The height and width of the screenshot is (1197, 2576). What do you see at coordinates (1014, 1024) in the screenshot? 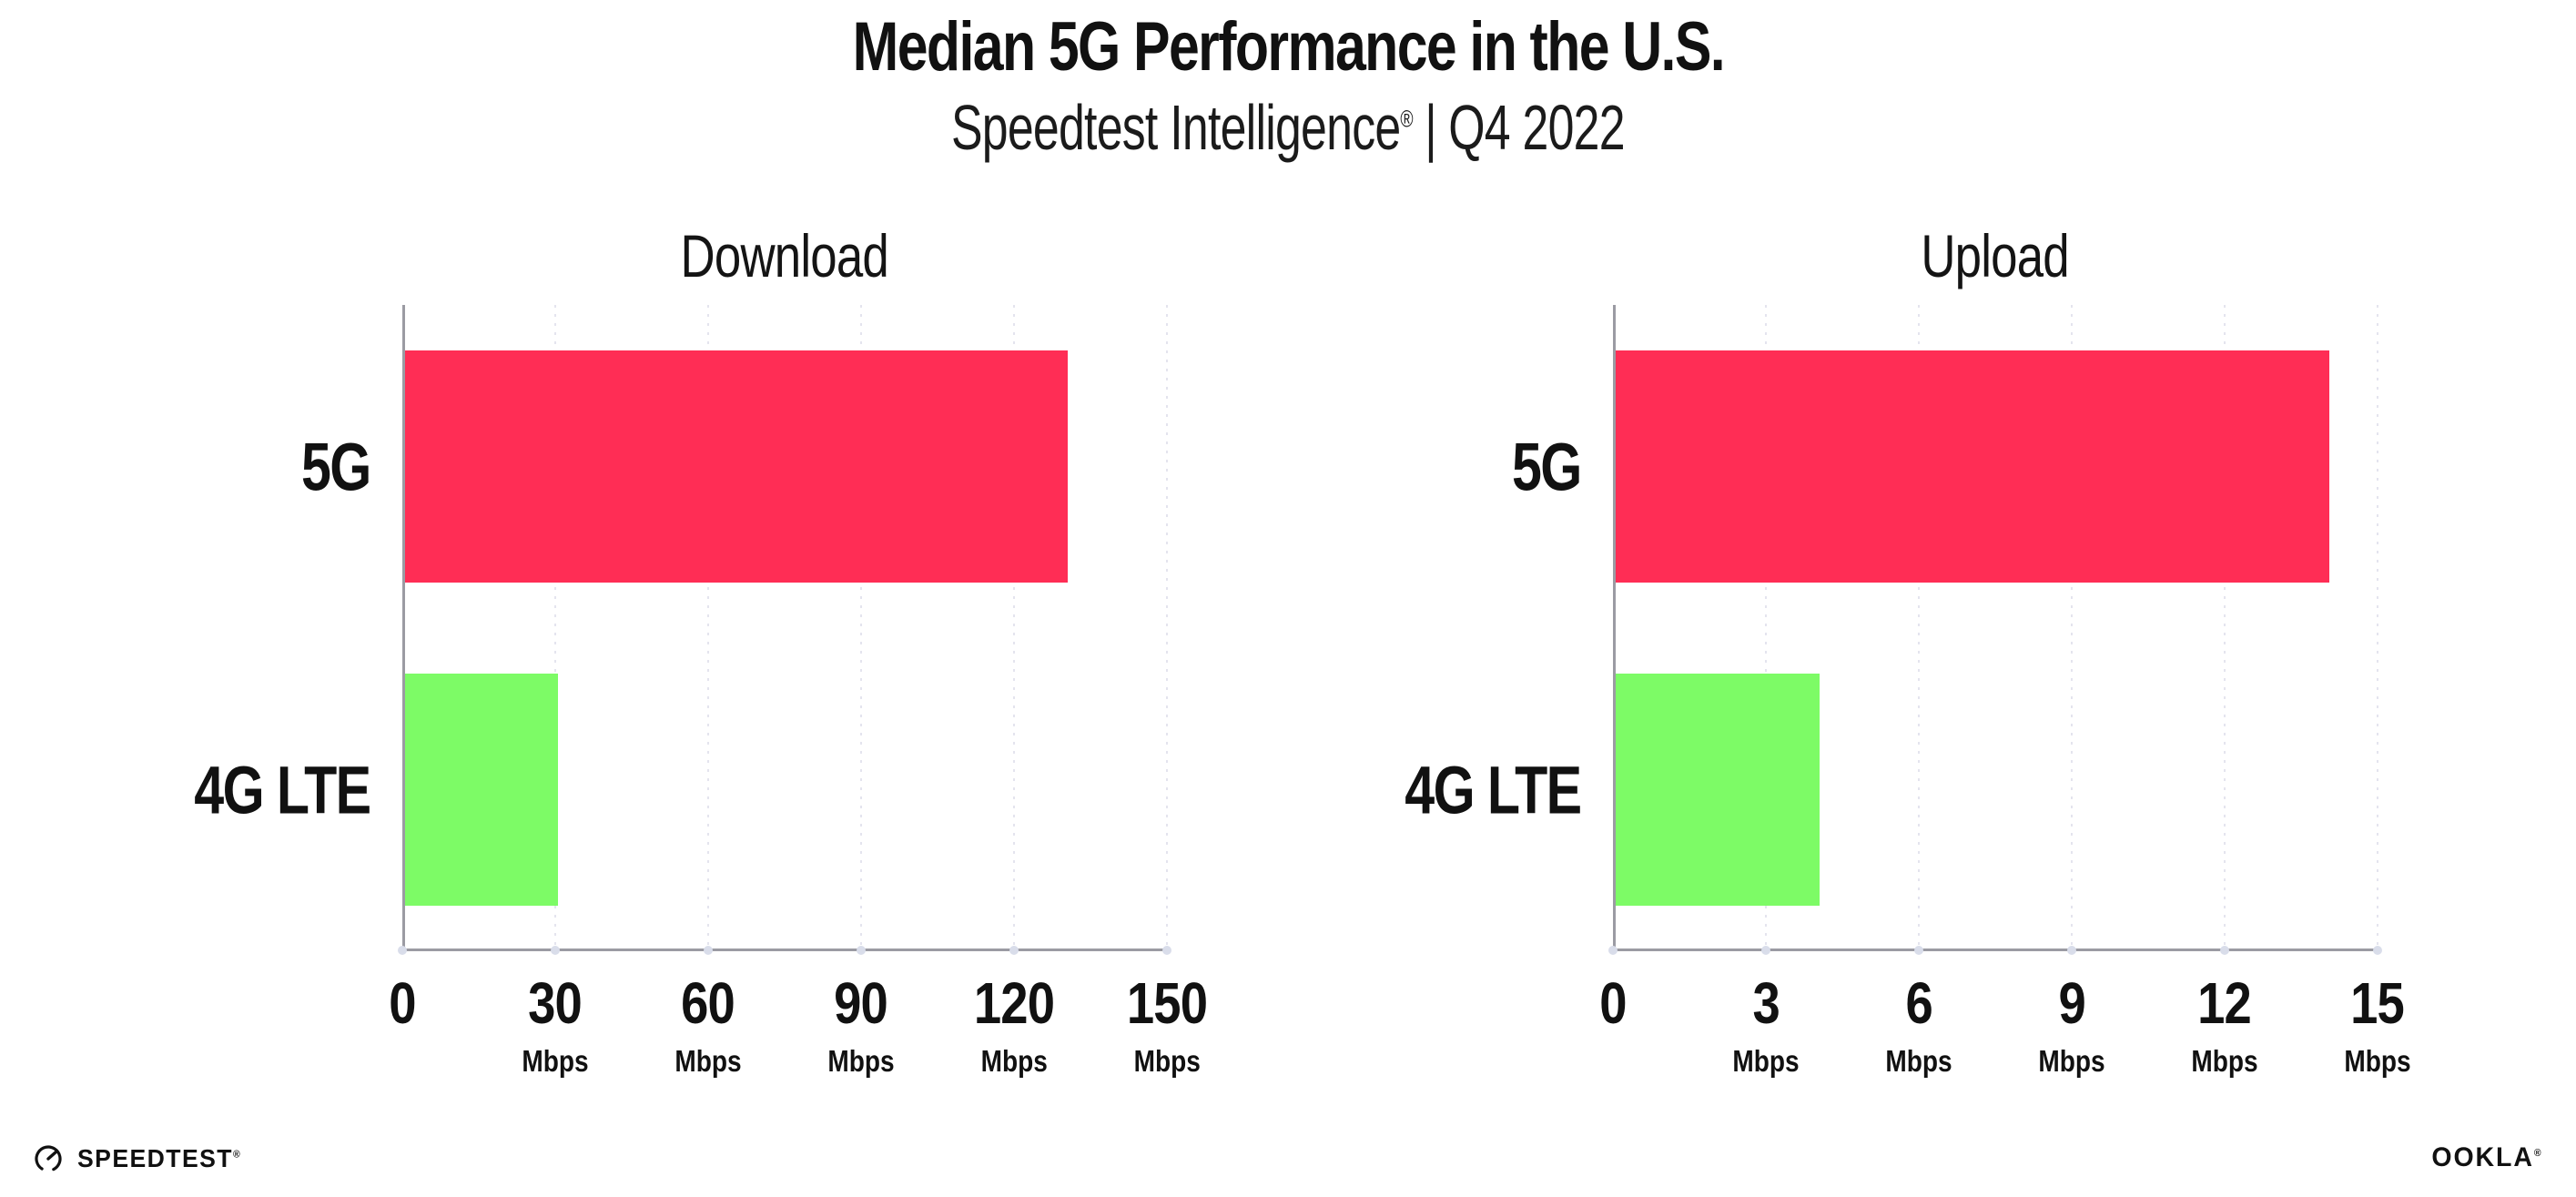
I see `x-tick: 120 Mbps` at bounding box center [1014, 1024].